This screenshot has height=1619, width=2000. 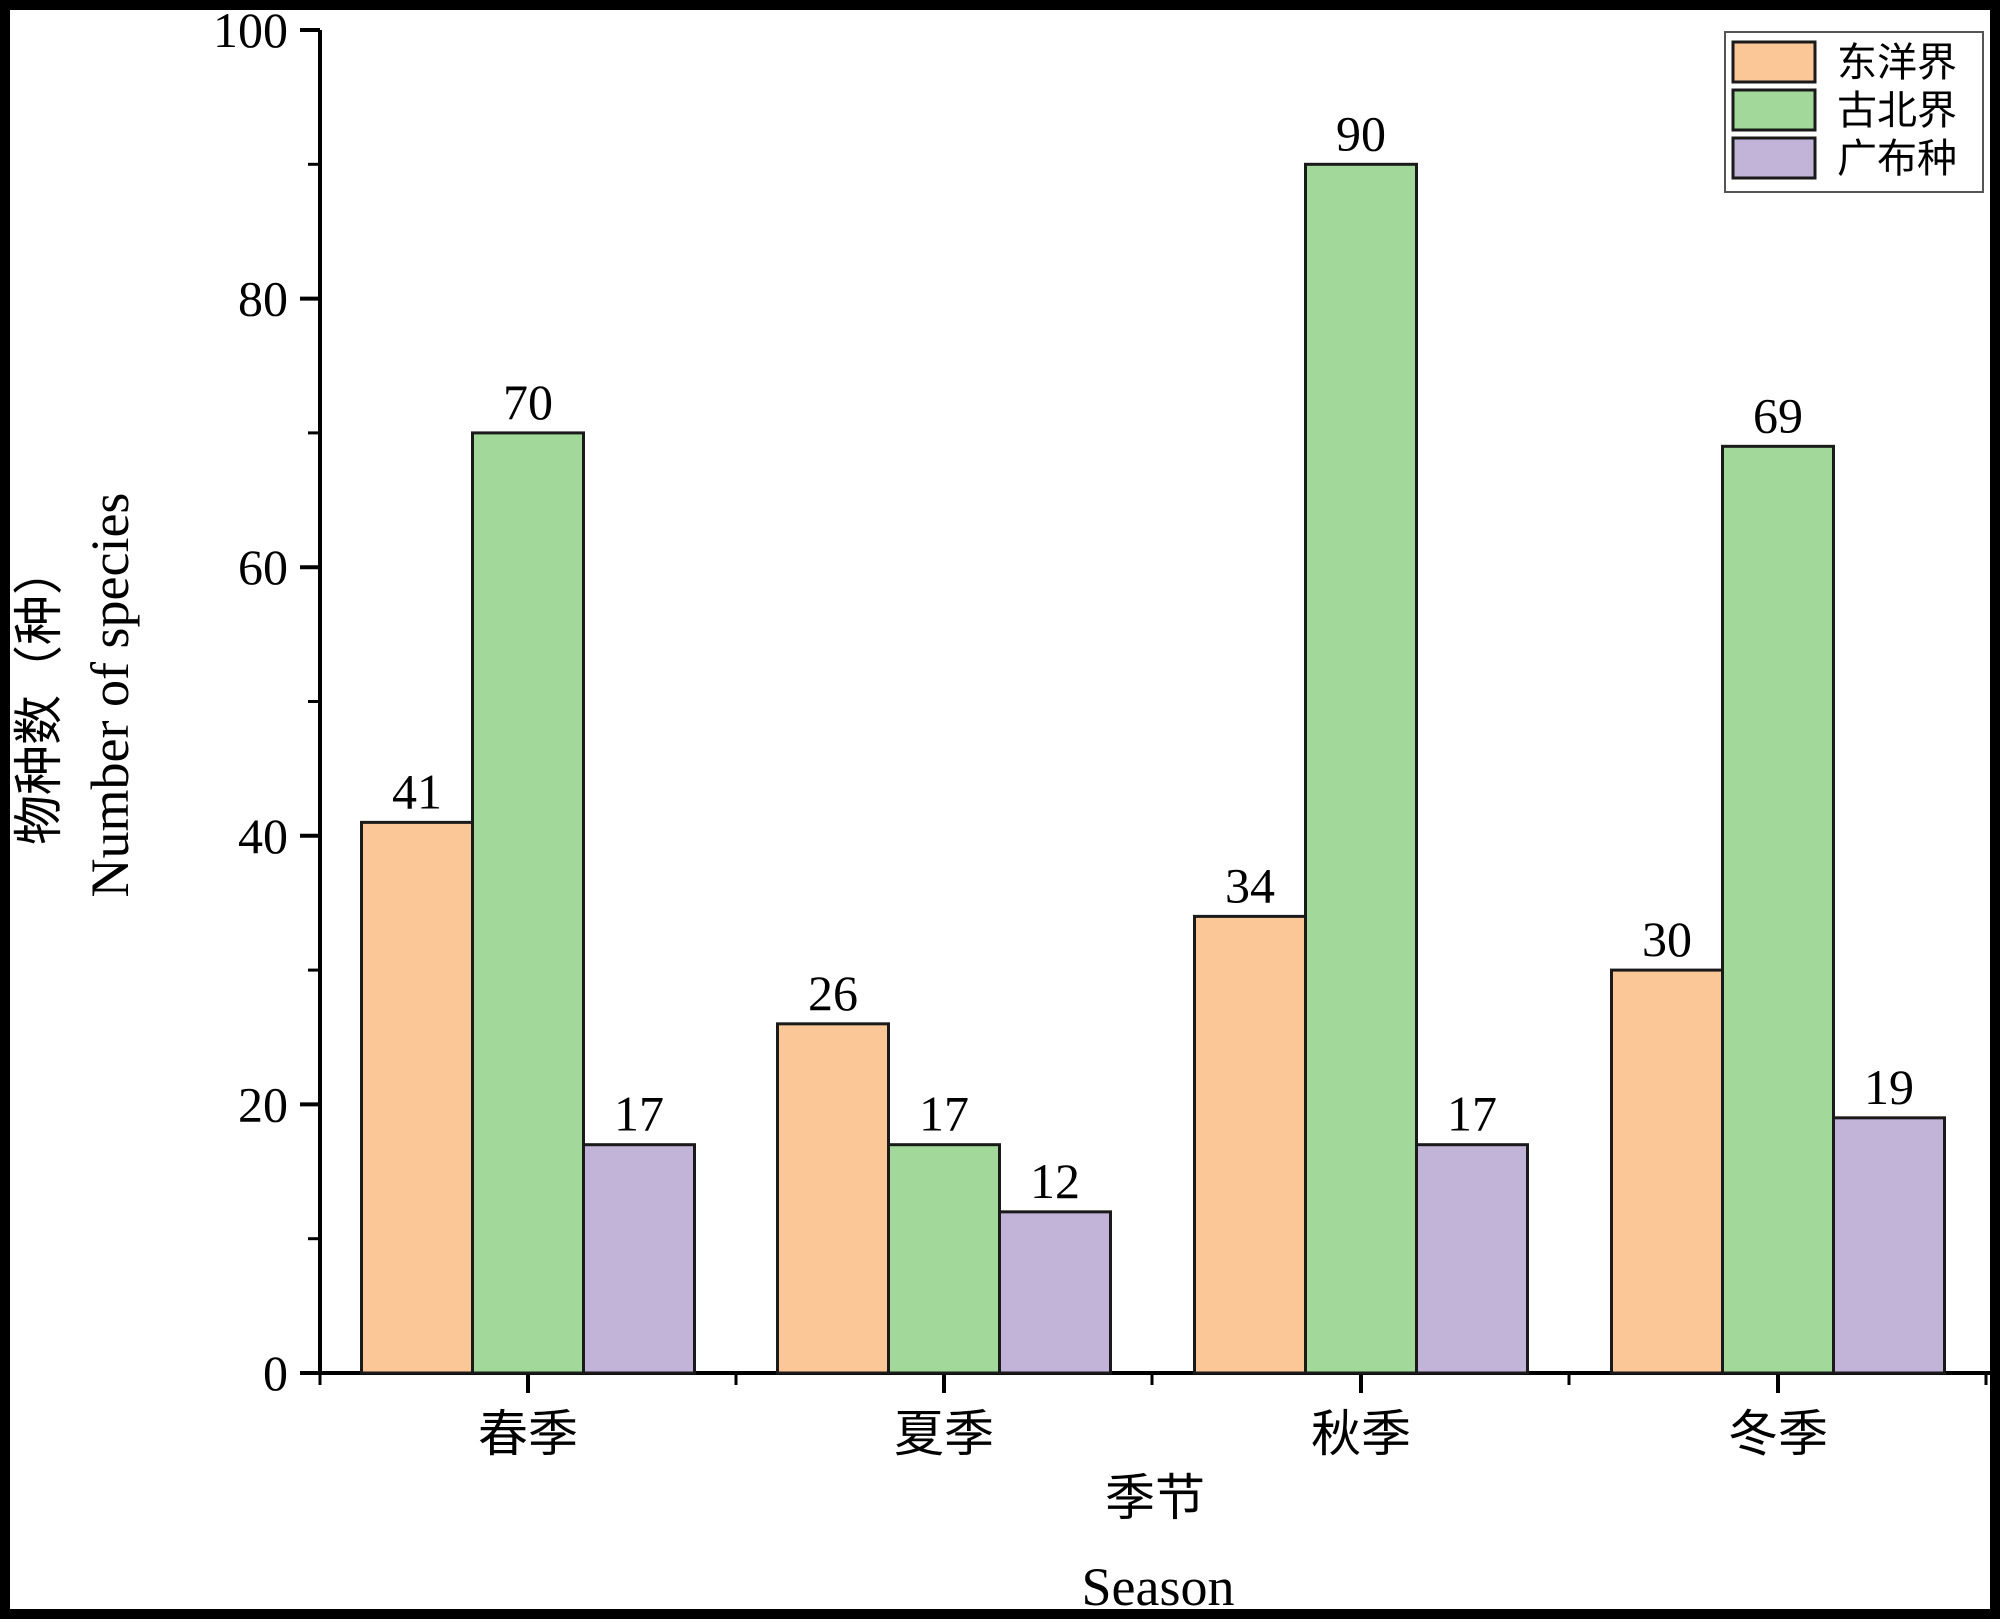 I want to click on y-axis-title-cn: 物种数（种）, so click(x=39, y=695).